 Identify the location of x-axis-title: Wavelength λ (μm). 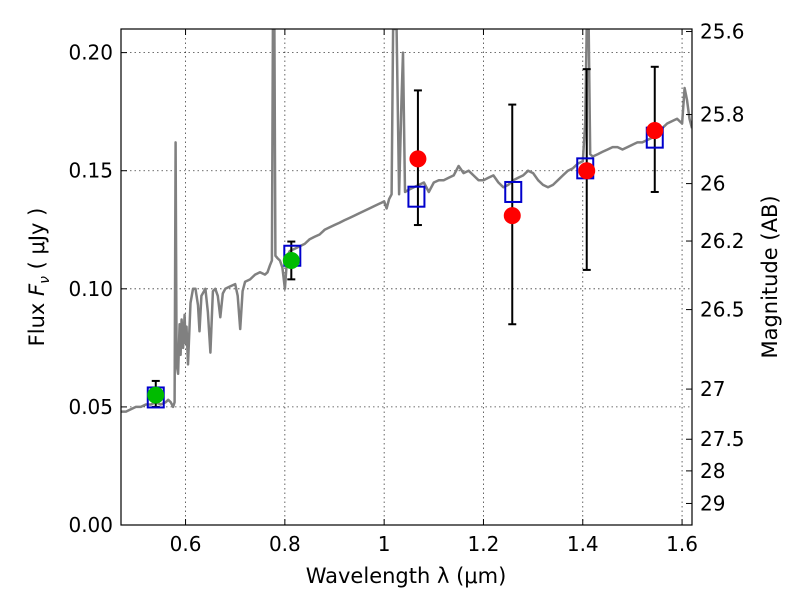
(406, 576).